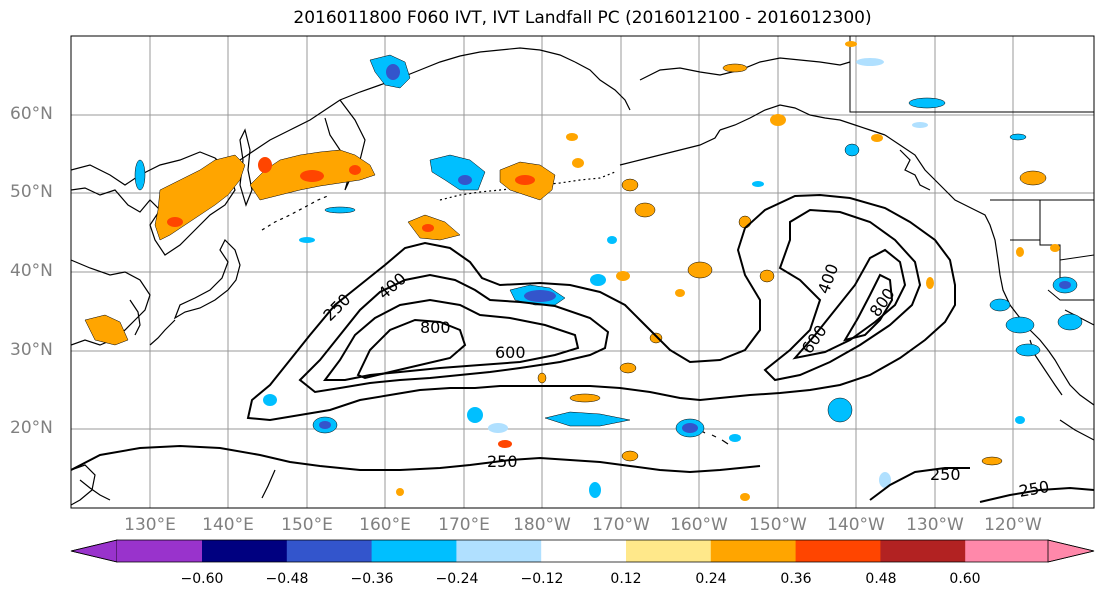 The image size is (1105, 601). What do you see at coordinates (711, 579) in the screenshot?
I see `colorbar-tick-label: 0.24` at bounding box center [711, 579].